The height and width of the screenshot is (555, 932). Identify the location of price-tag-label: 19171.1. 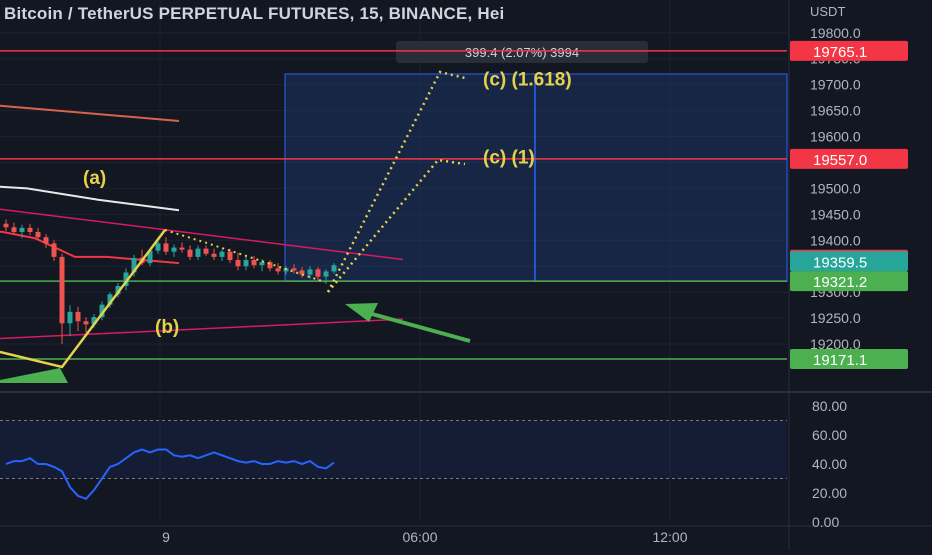
(840, 360).